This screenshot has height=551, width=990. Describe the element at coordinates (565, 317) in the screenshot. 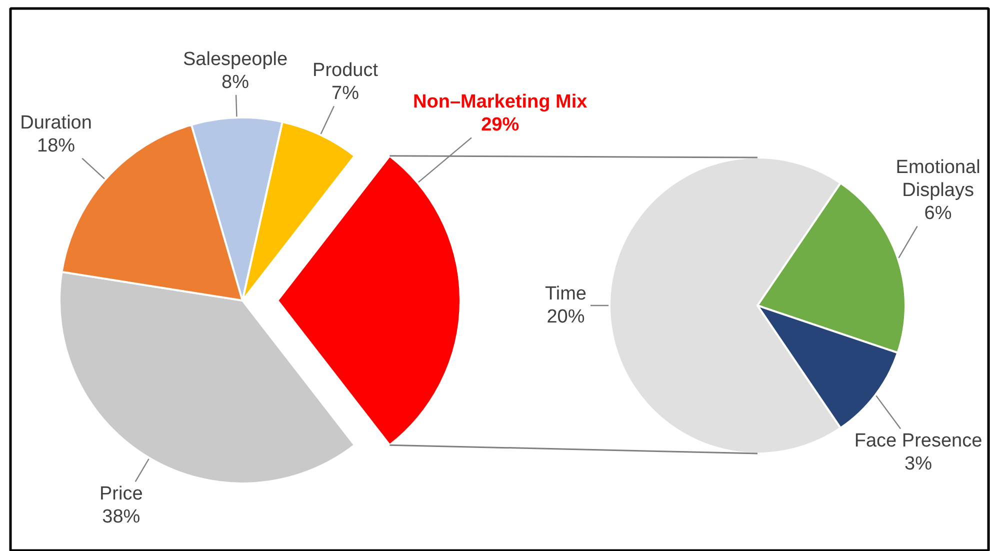

I see `data-label: 20%` at that location.